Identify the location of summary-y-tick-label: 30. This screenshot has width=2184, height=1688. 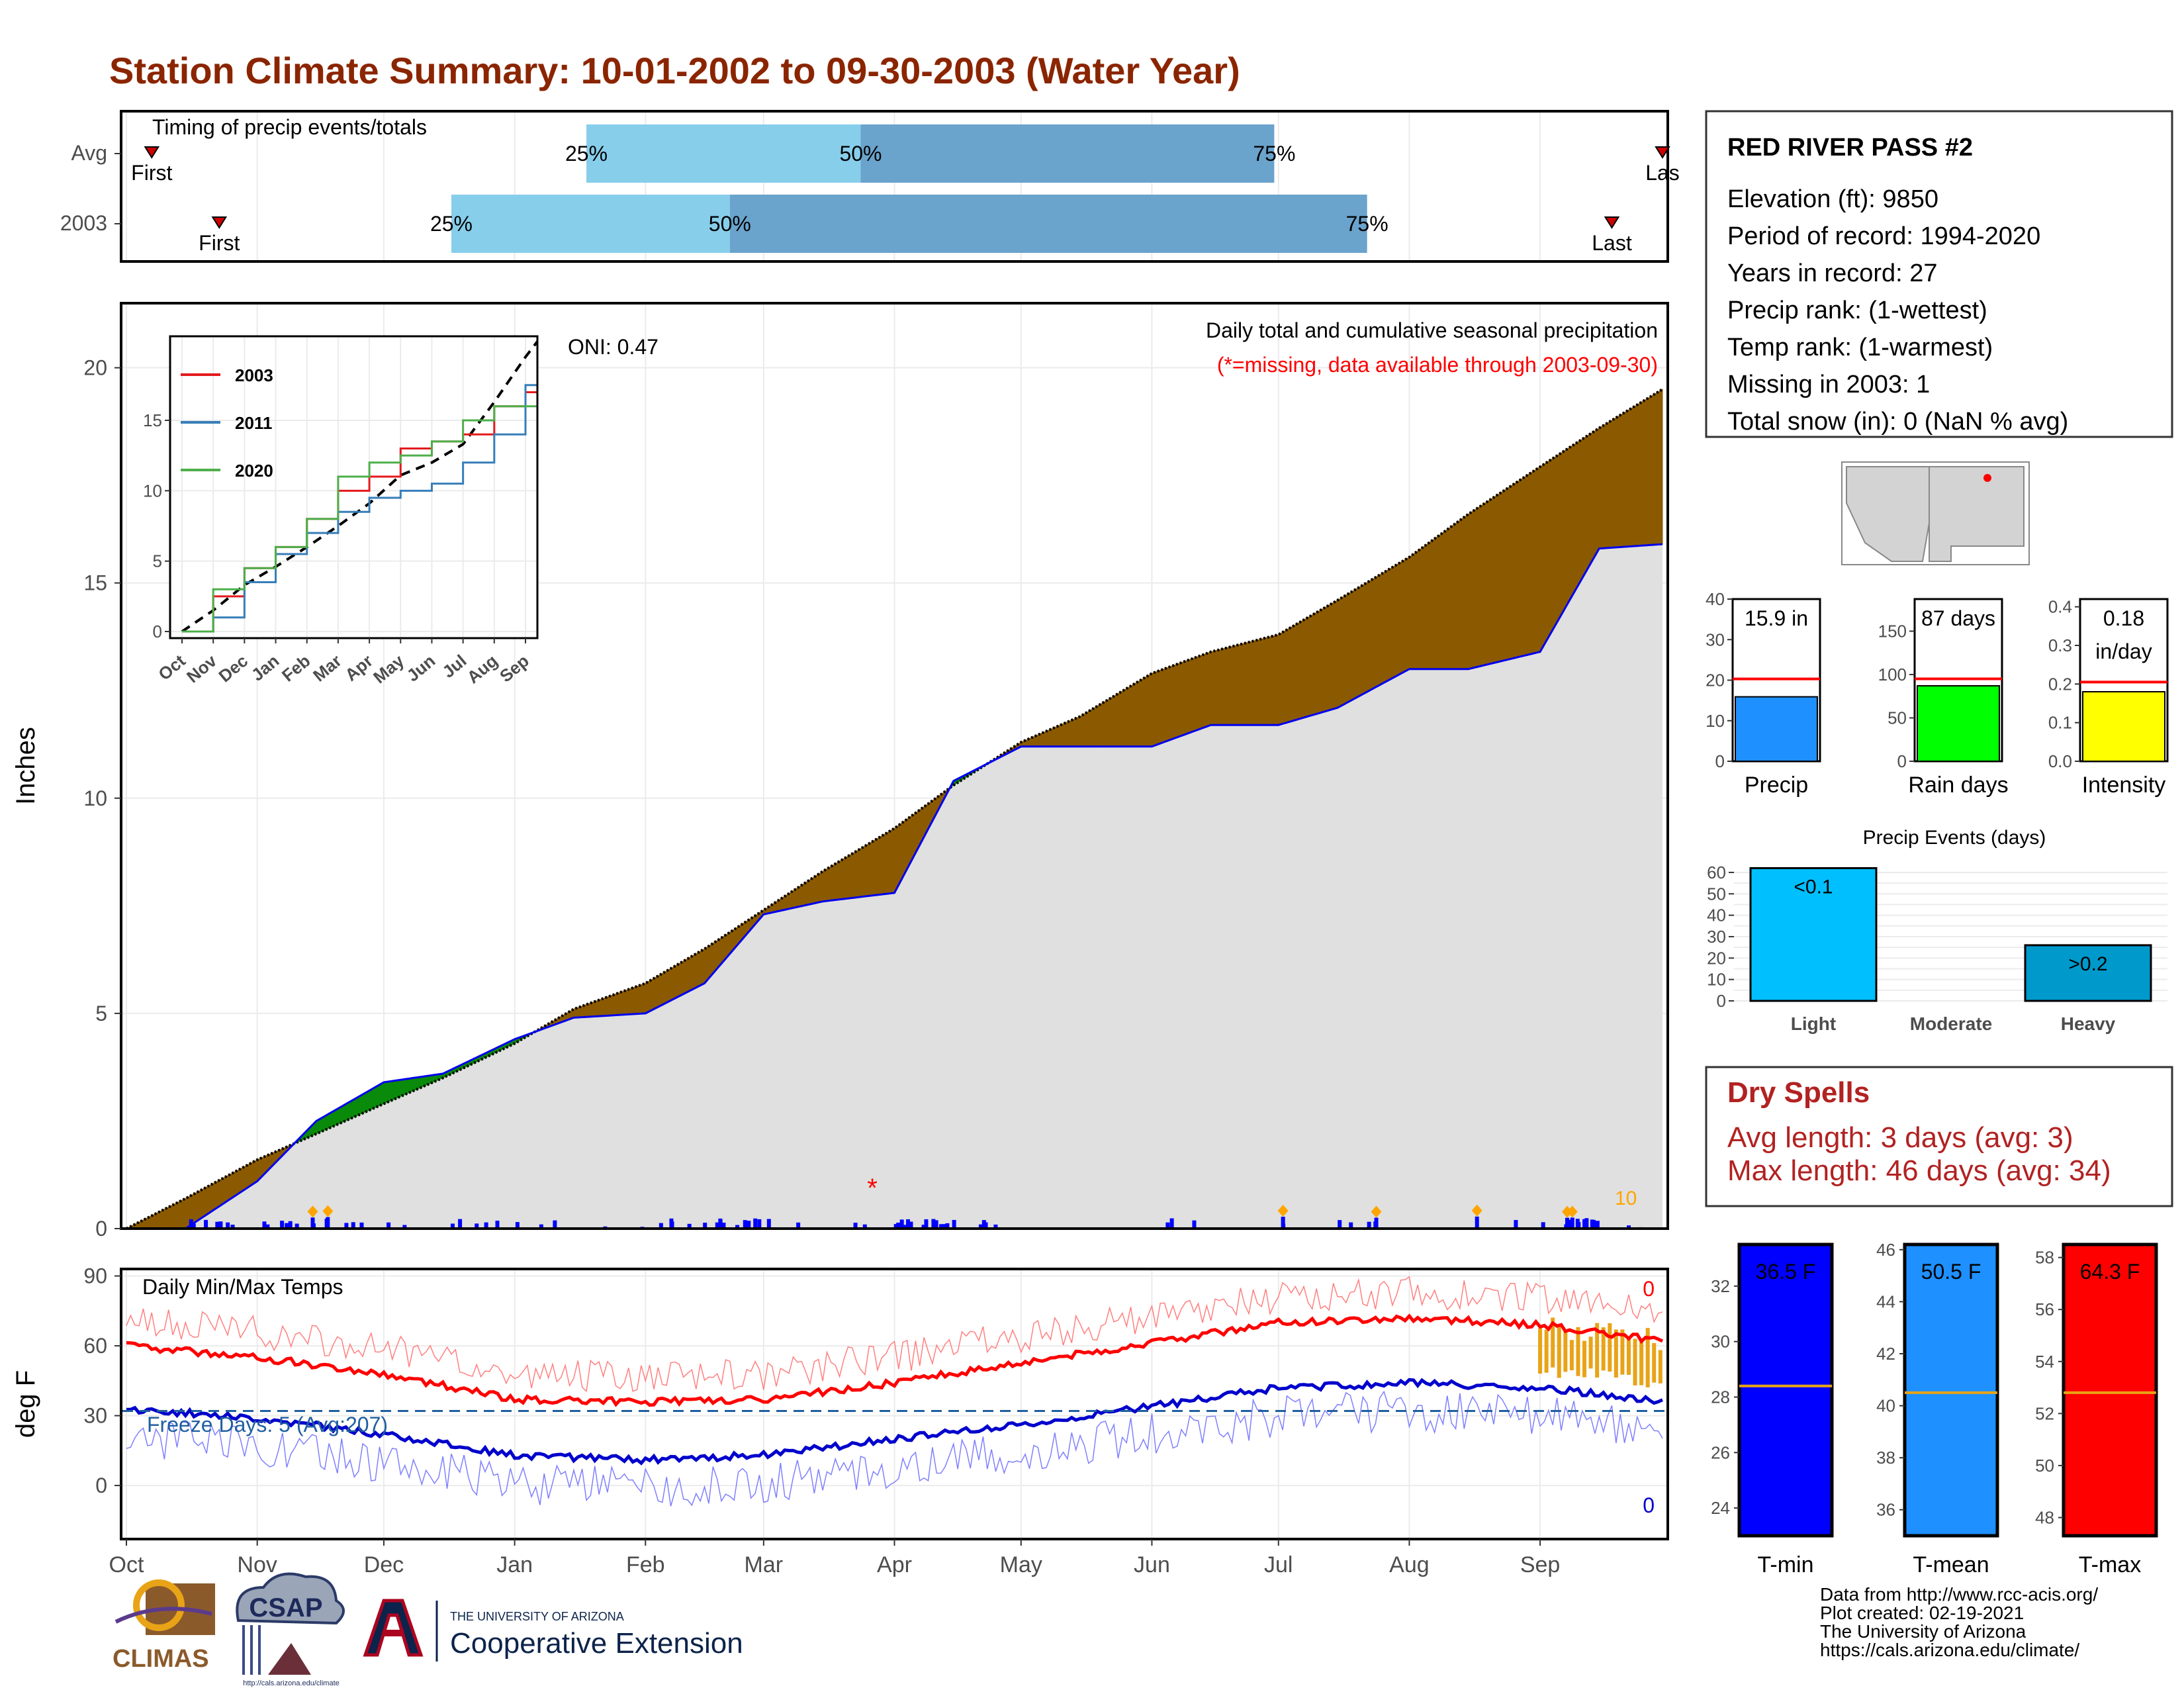
(1715, 639).